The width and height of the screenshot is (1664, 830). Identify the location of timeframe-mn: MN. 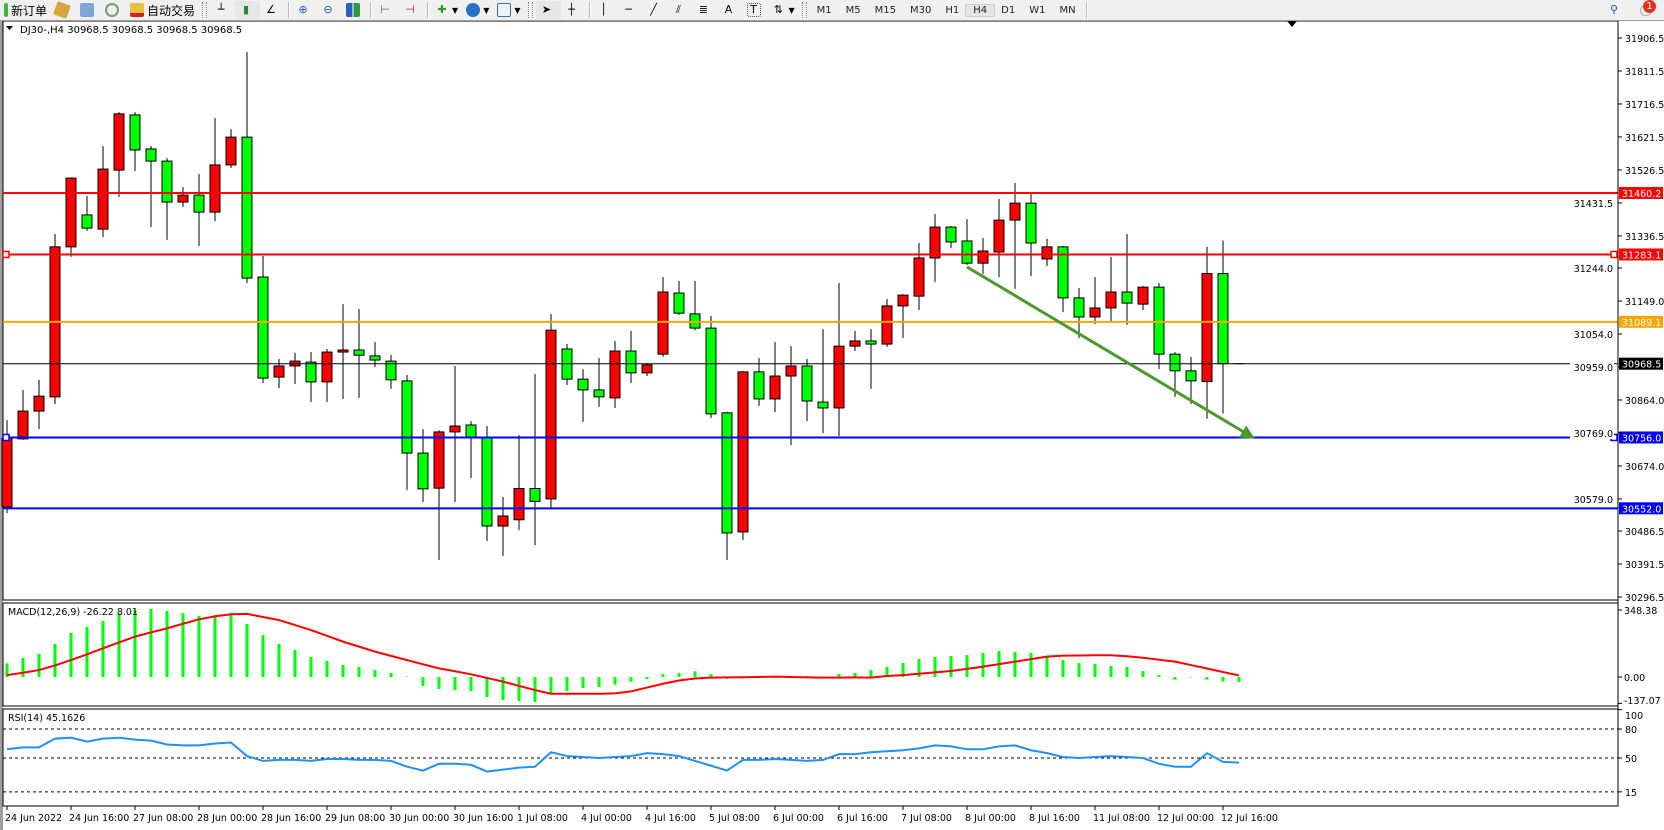
(1067, 10).